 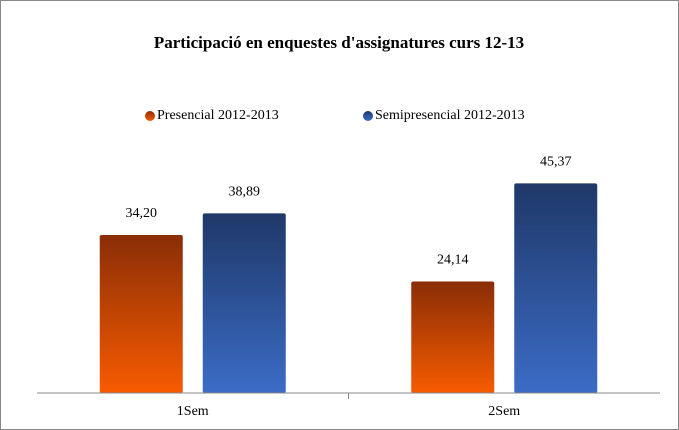 What do you see at coordinates (450, 115) in the screenshot?
I see `legend-label: Semipresencial 2012-2013` at bounding box center [450, 115].